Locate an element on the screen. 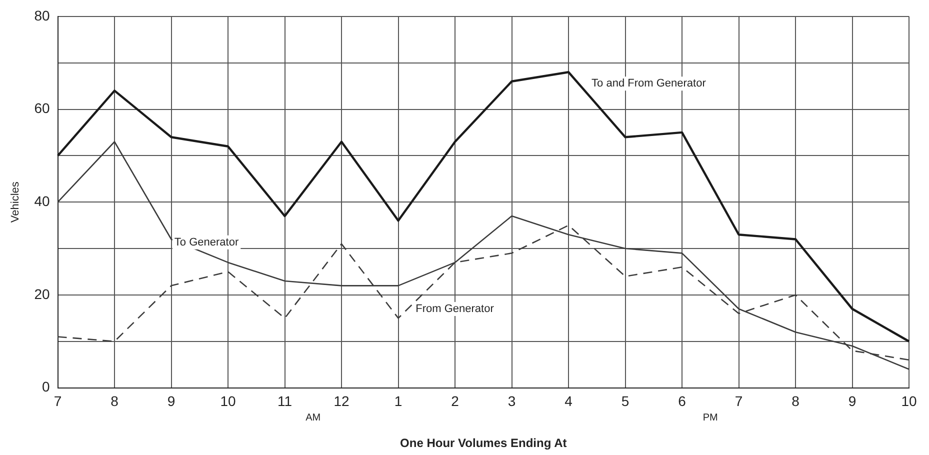 The height and width of the screenshot is (455, 929). text: AM is located at coordinates (313, 418).